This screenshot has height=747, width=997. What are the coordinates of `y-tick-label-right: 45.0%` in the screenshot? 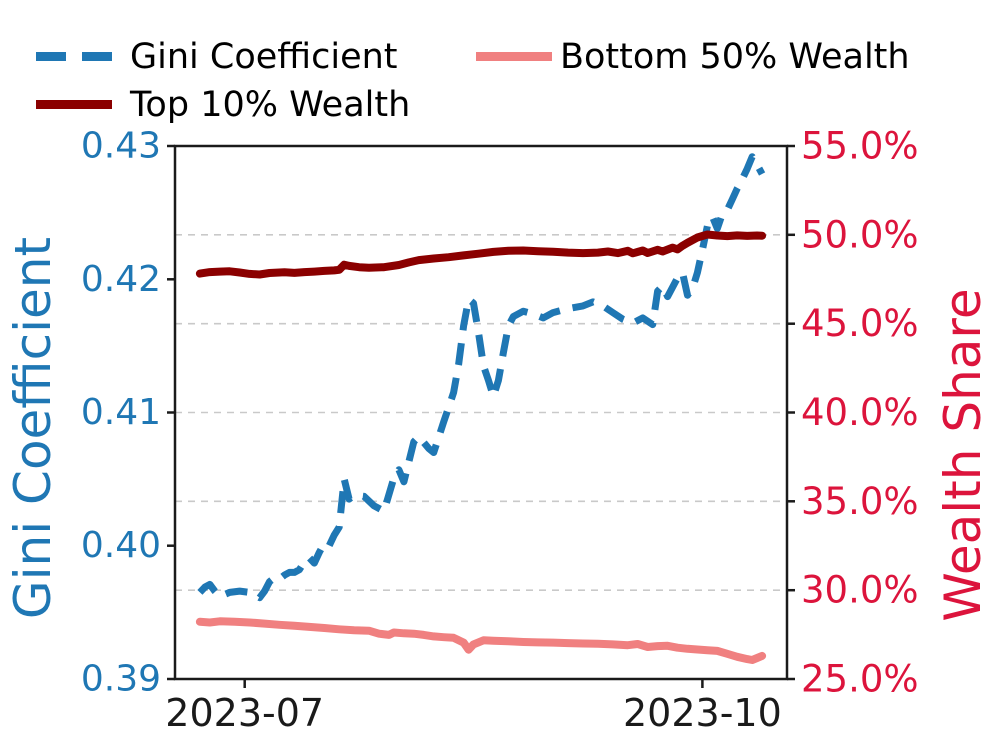 It's located at (860, 323).